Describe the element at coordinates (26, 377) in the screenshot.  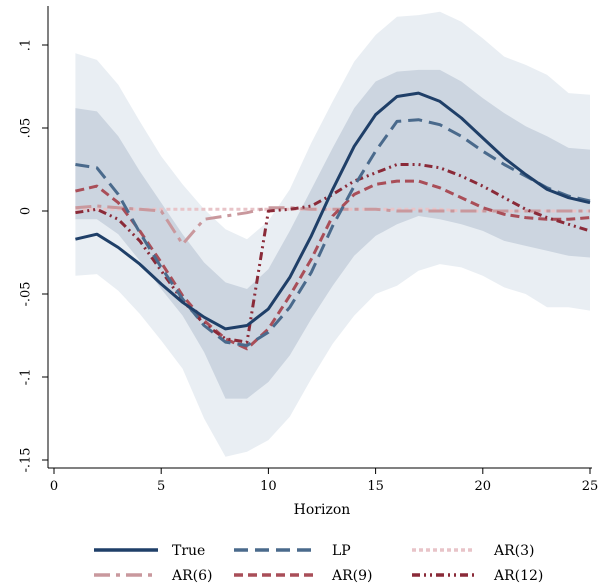
I see `y-tick-label: -.1` at that location.